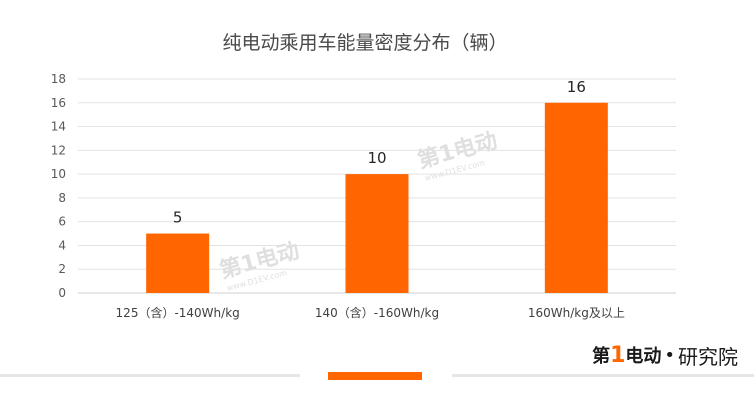 The height and width of the screenshot is (403, 754). I want to click on x-category-label: 160Wh/kg及以上, so click(576, 313).